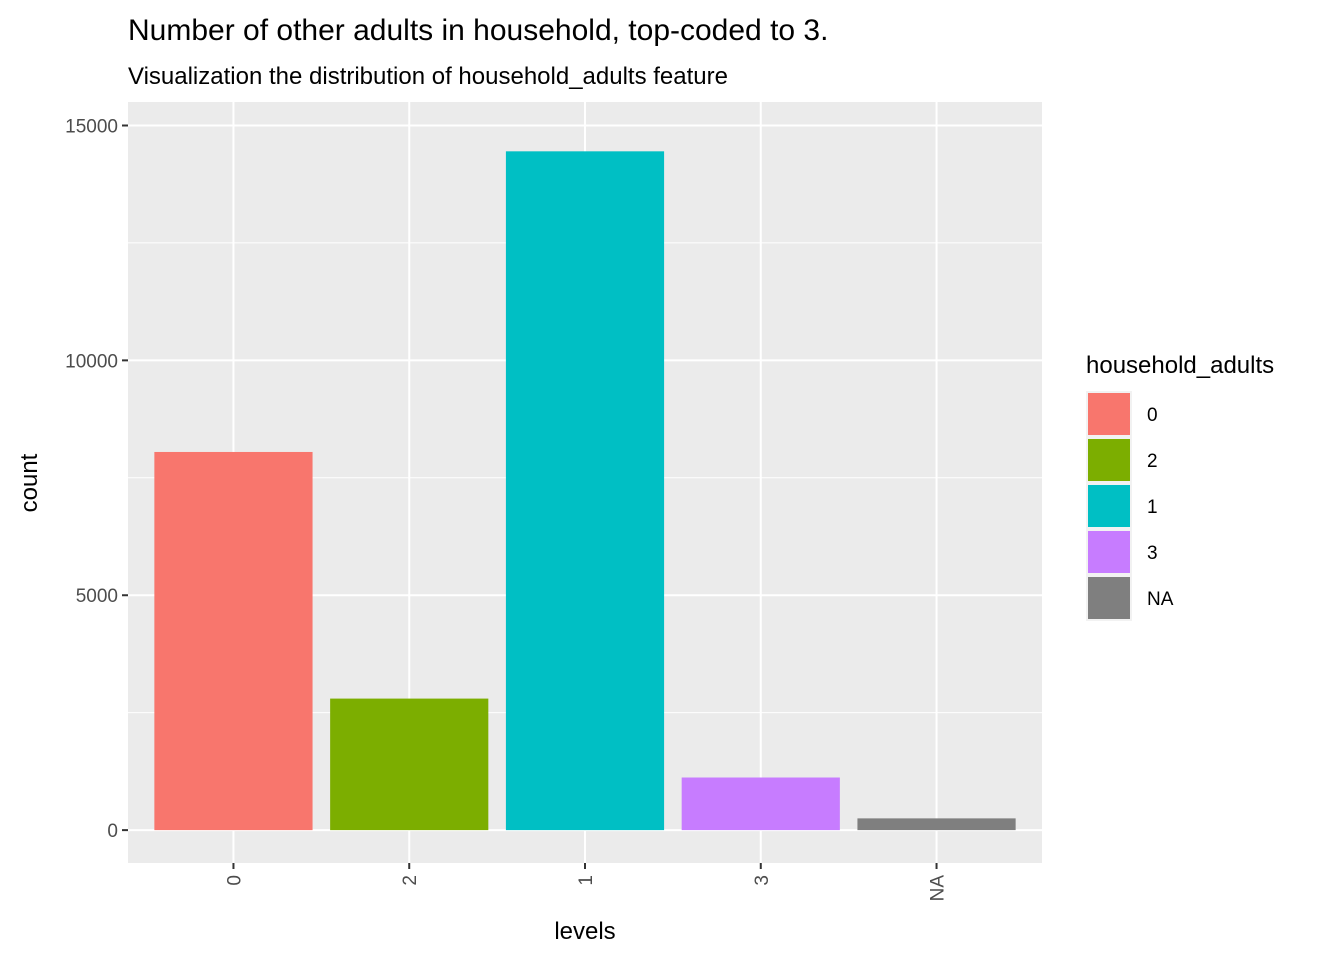 The height and width of the screenshot is (960, 1344). Describe the element at coordinates (29, 482) in the screenshot. I see `y-axis-title: count` at that location.